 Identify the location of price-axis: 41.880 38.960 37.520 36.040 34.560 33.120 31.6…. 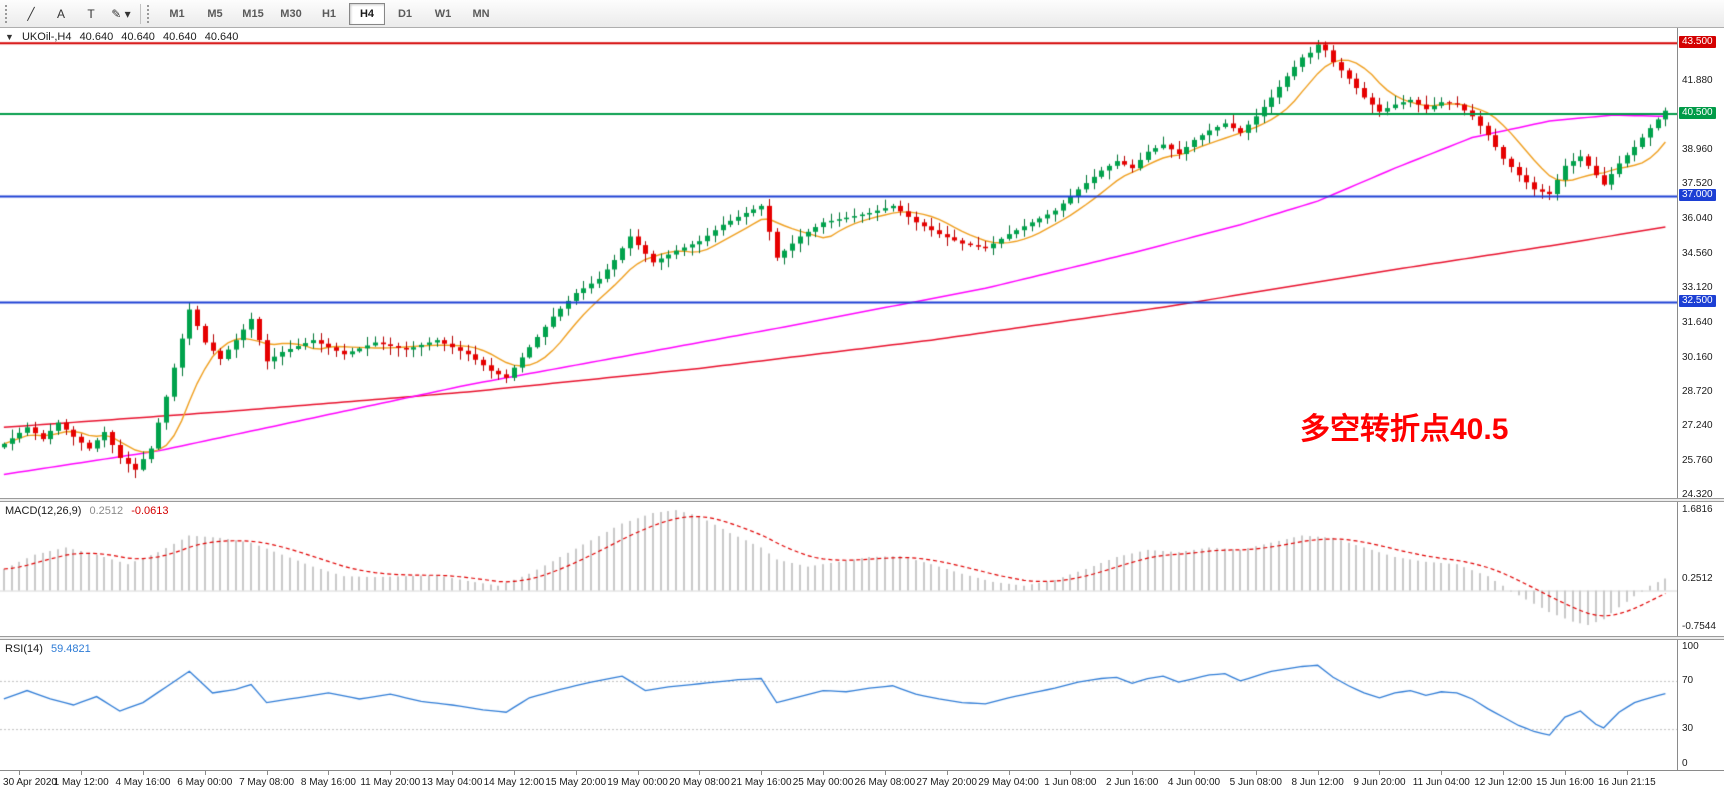
(1700, 264).